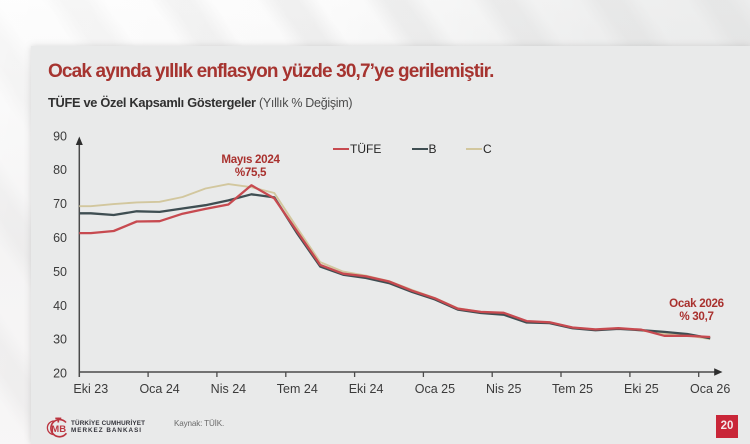 This screenshot has height=444, width=750. What do you see at coordinates (366, 389) in the screenshot?
I see `svg-text: Eki 24` at bounding box center [366, 389].